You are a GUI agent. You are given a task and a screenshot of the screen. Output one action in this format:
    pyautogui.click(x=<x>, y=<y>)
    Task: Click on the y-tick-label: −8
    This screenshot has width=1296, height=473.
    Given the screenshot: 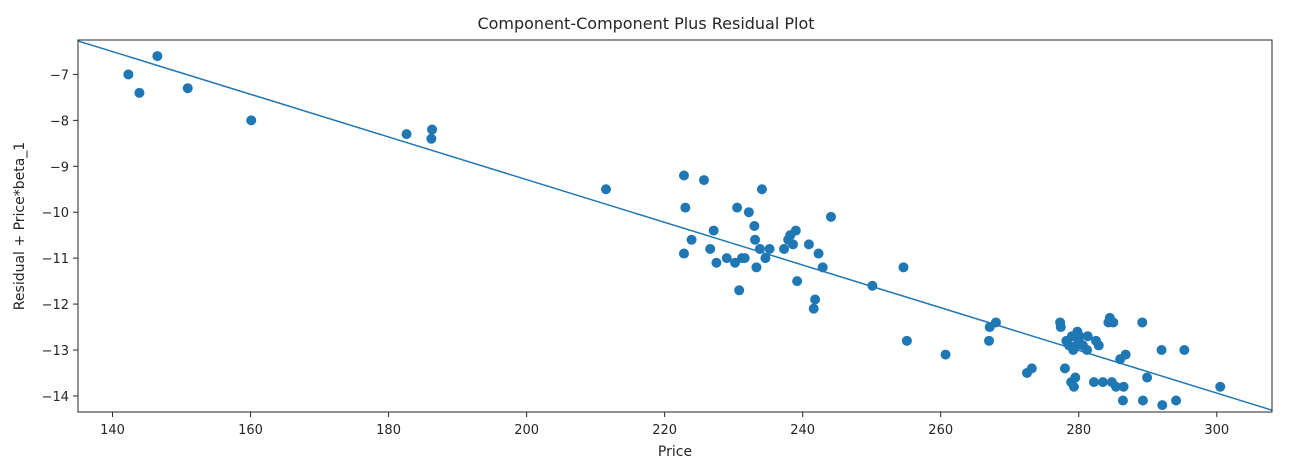 What is the action you would take?
    pyautogui.click(x=59, y=121)
    